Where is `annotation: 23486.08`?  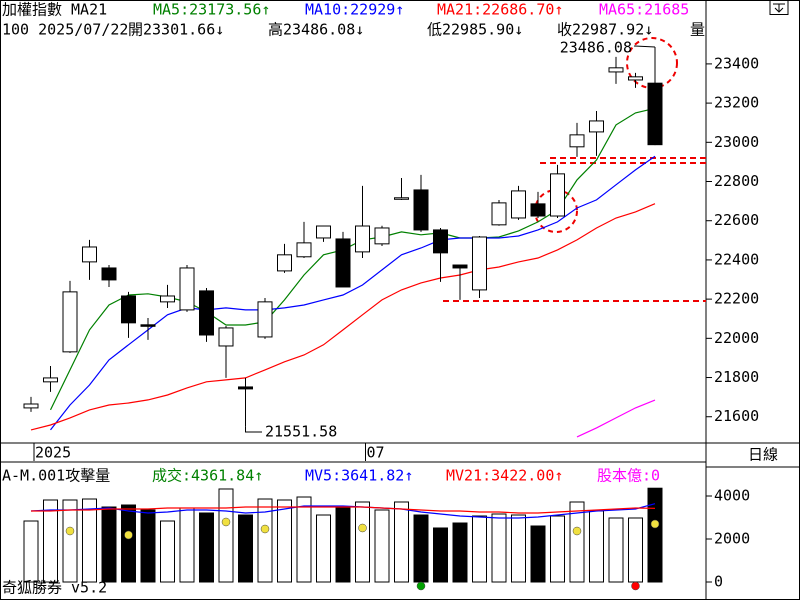
annotation: 23486.08 is located at coordinates (596, 48).